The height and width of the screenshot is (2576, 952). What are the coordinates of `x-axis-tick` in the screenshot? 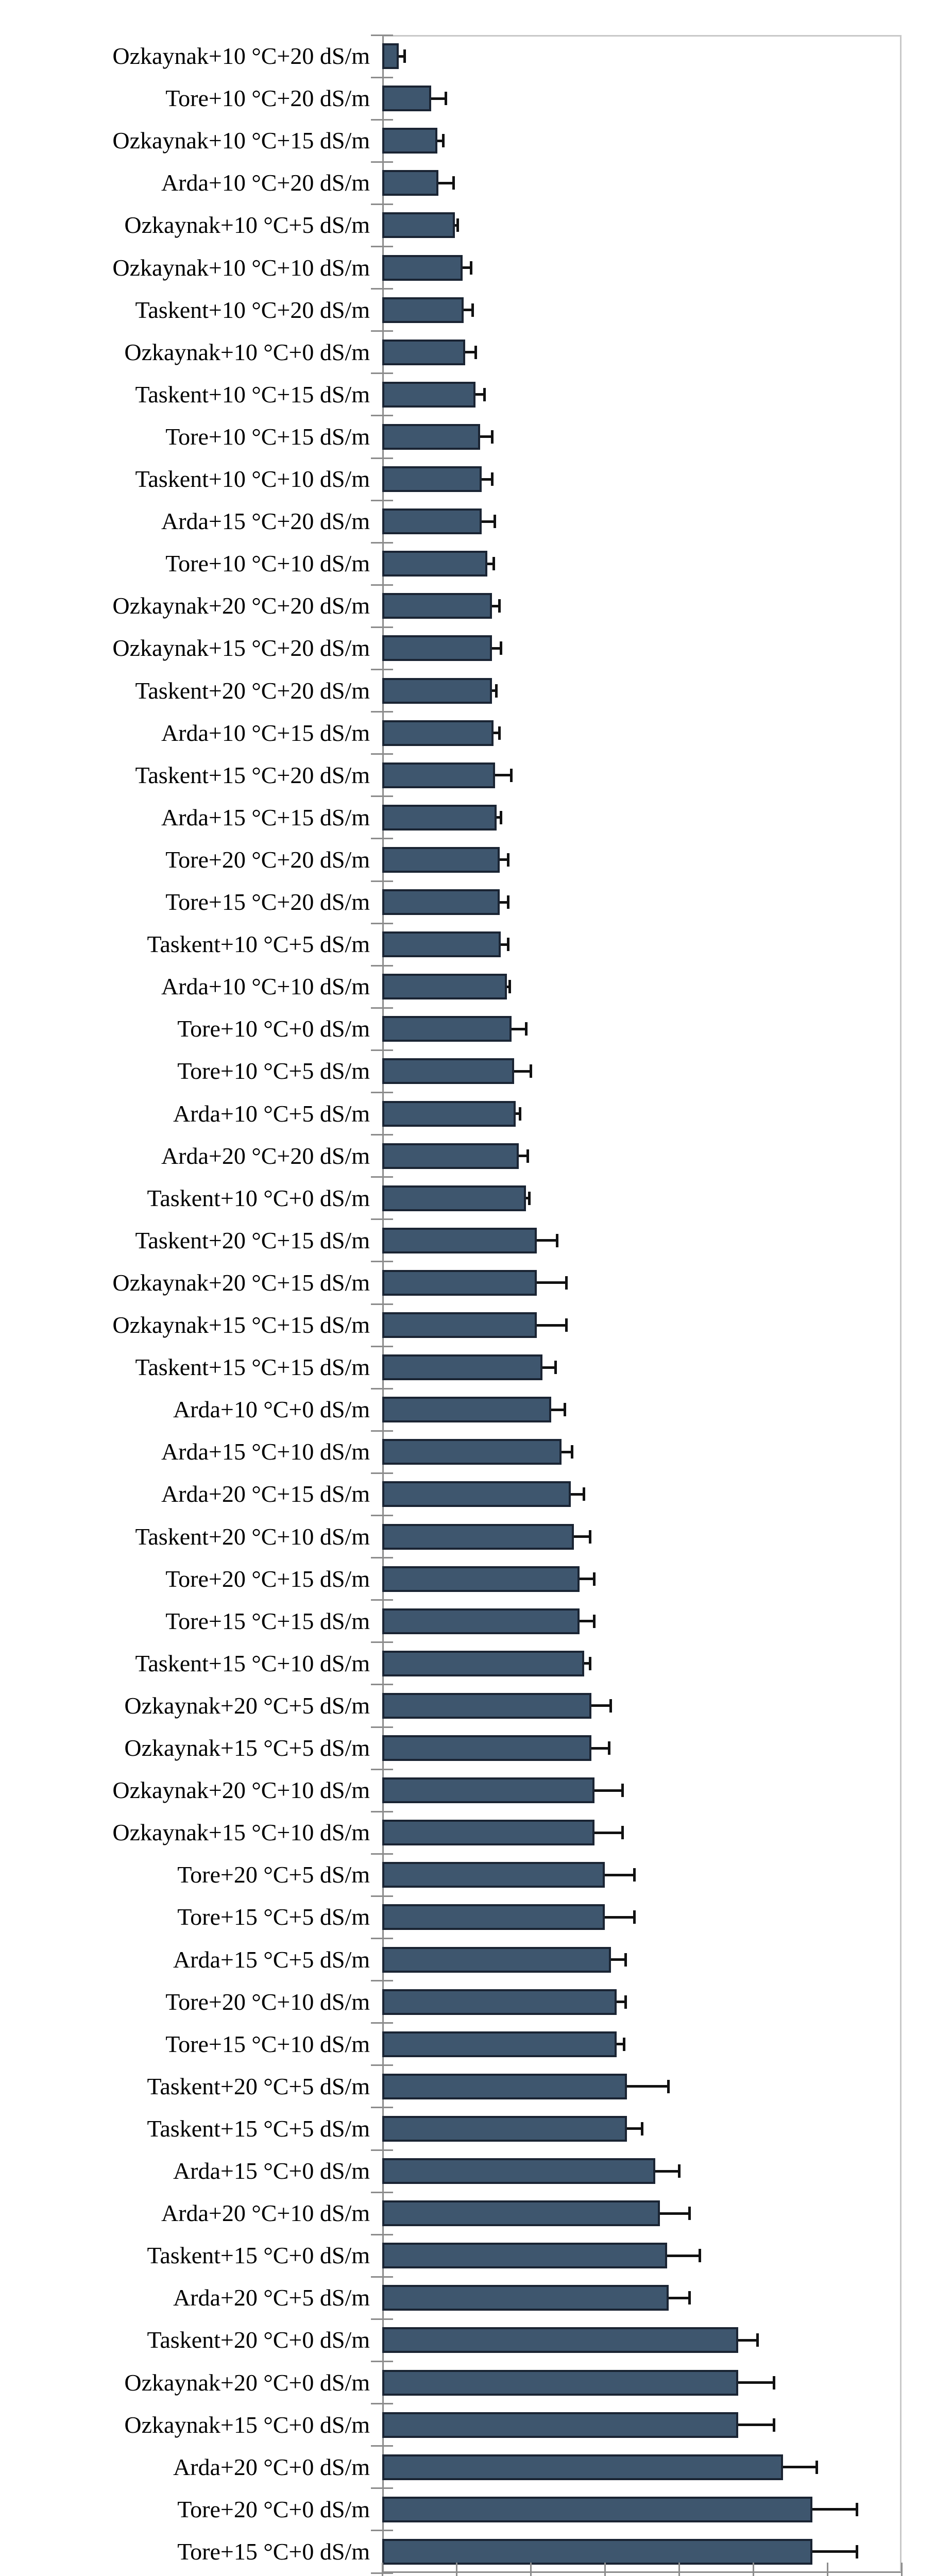 It's located at (456, 2569).